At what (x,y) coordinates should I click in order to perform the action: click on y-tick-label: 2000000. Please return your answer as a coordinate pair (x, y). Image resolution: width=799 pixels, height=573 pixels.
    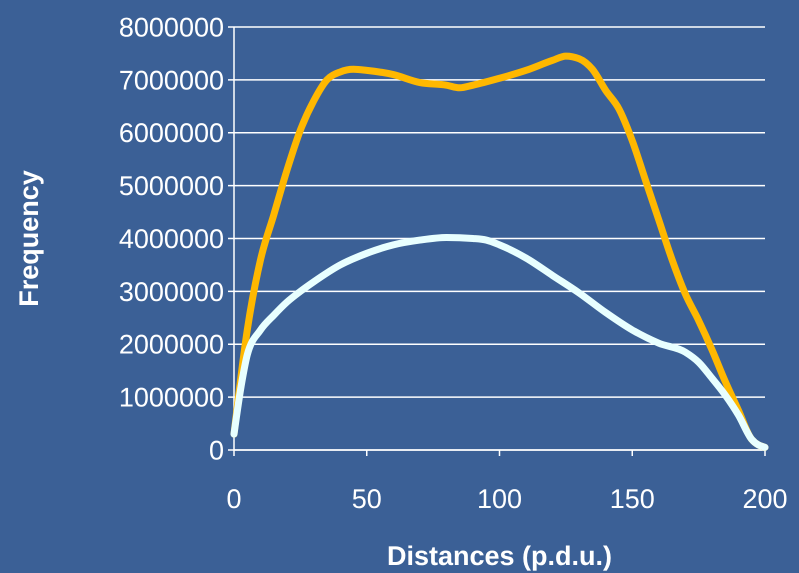
    Looking at the image, I should click on (171, 345).